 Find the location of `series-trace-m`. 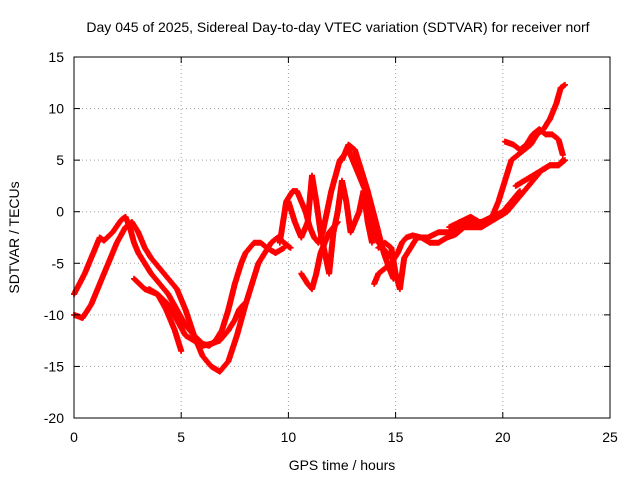

series-trace-m is located at coordinates (539, 173).